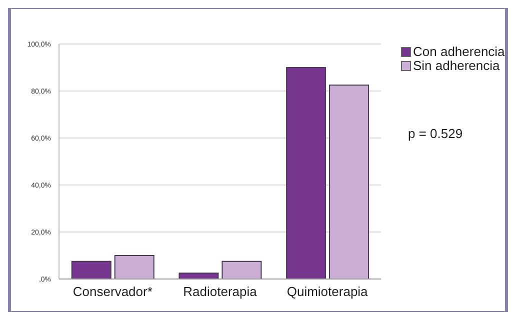  I want to click on legend-label: Con adherencia, so click(459, 51).